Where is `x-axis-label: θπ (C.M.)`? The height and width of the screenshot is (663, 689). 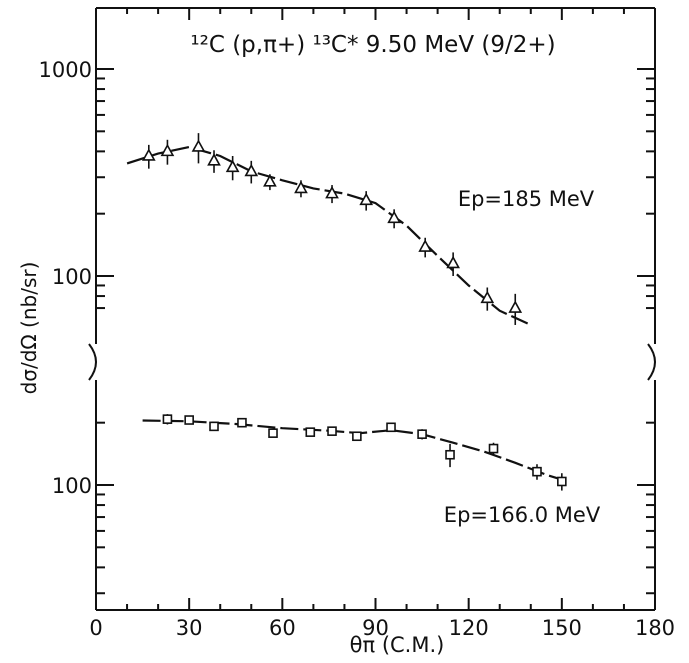 x-axis-label: θπ (C.M.) is located at coordinates (397, 645).